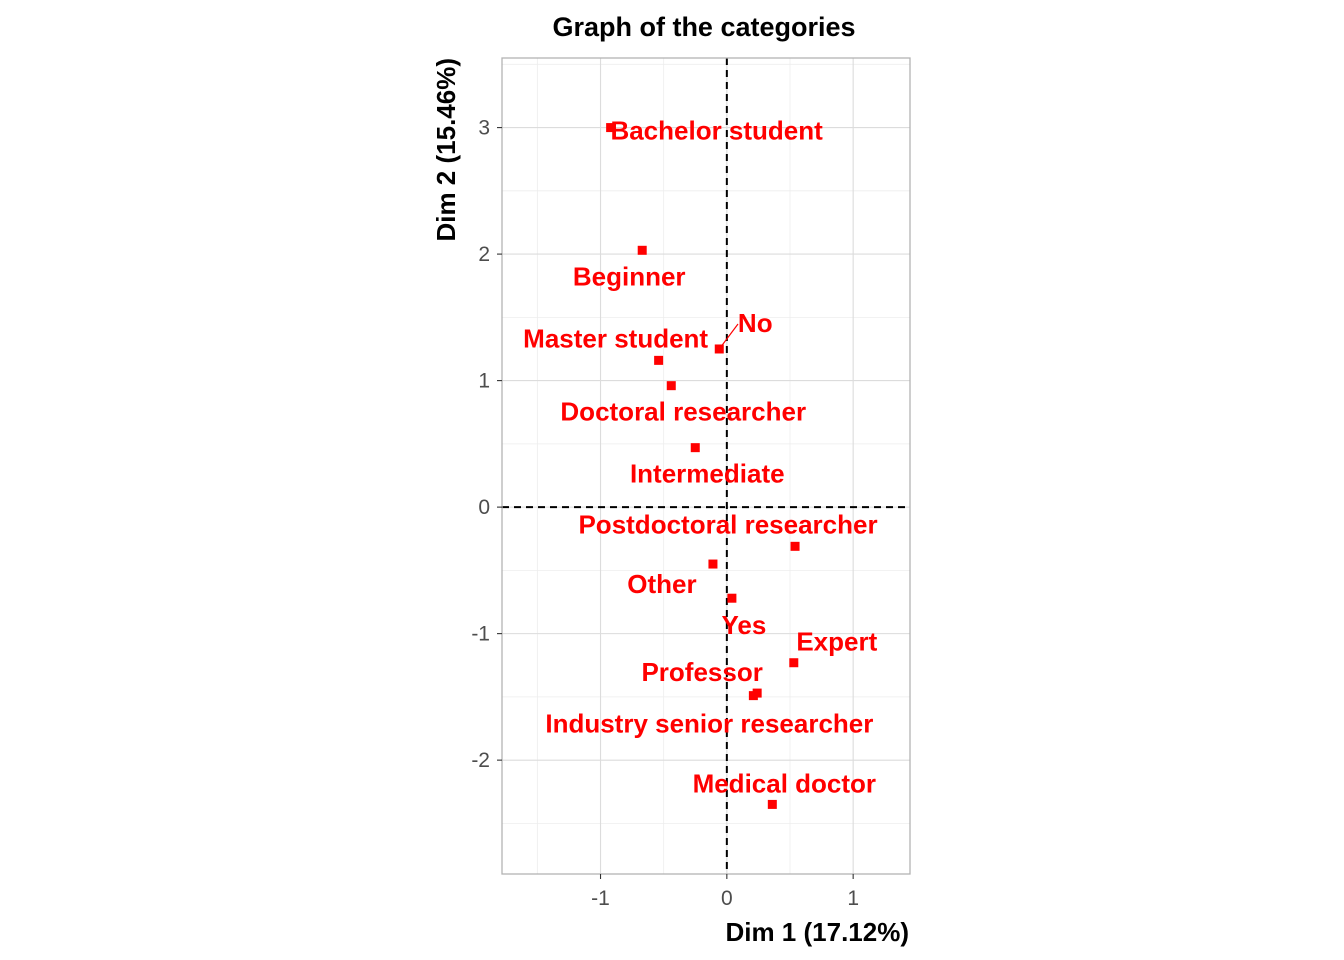  Describe the element at coordinates (817, 932) in the screenshot. I see `x-axis-title: Dim 1 (17.12%)` at that location.